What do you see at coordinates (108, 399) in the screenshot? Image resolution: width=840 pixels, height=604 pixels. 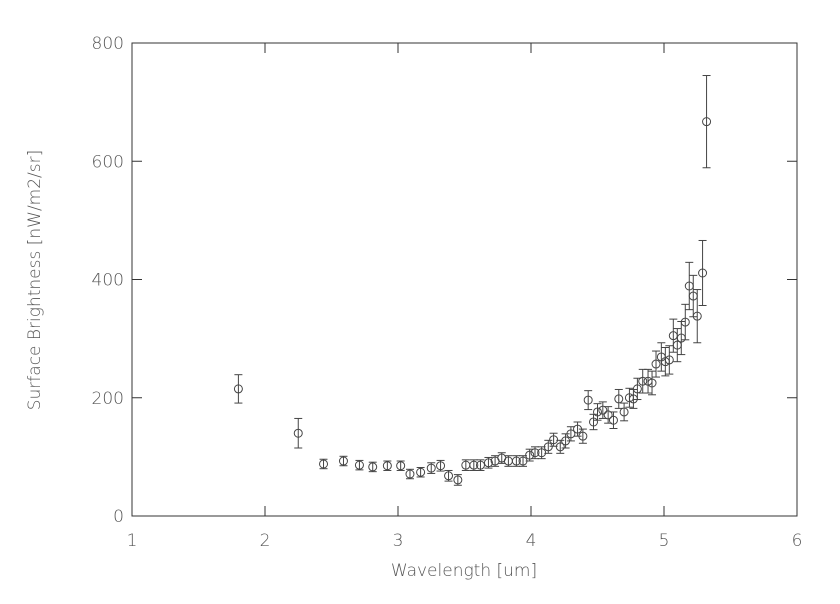 I see `y-tick-label: 200` at bounding box center [108, 399].